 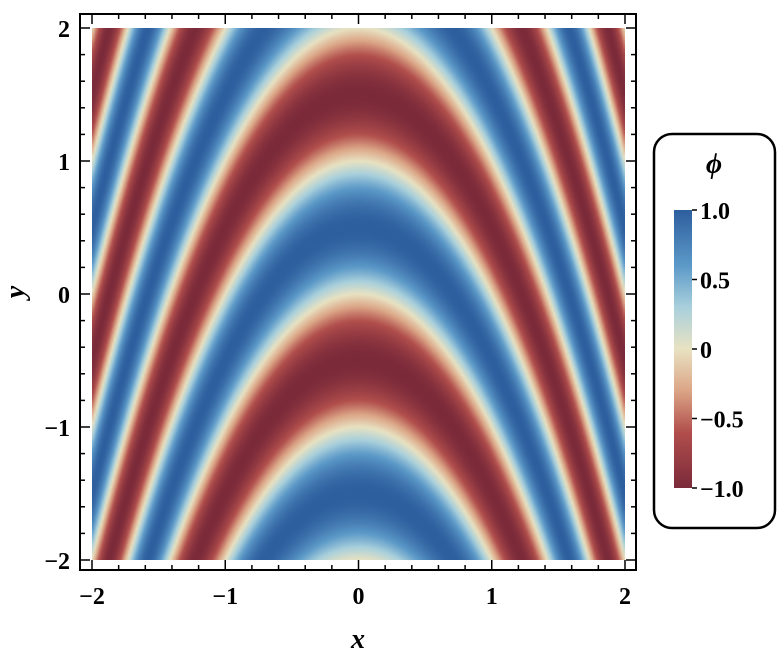 I want to click on x-tick-label: −1, so click(x=225, y=597).